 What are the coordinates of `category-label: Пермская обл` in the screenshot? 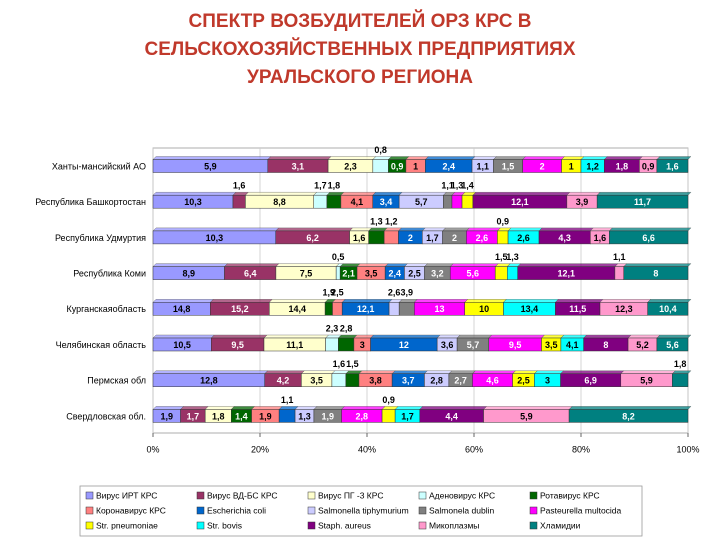 It's located at (116, 381).